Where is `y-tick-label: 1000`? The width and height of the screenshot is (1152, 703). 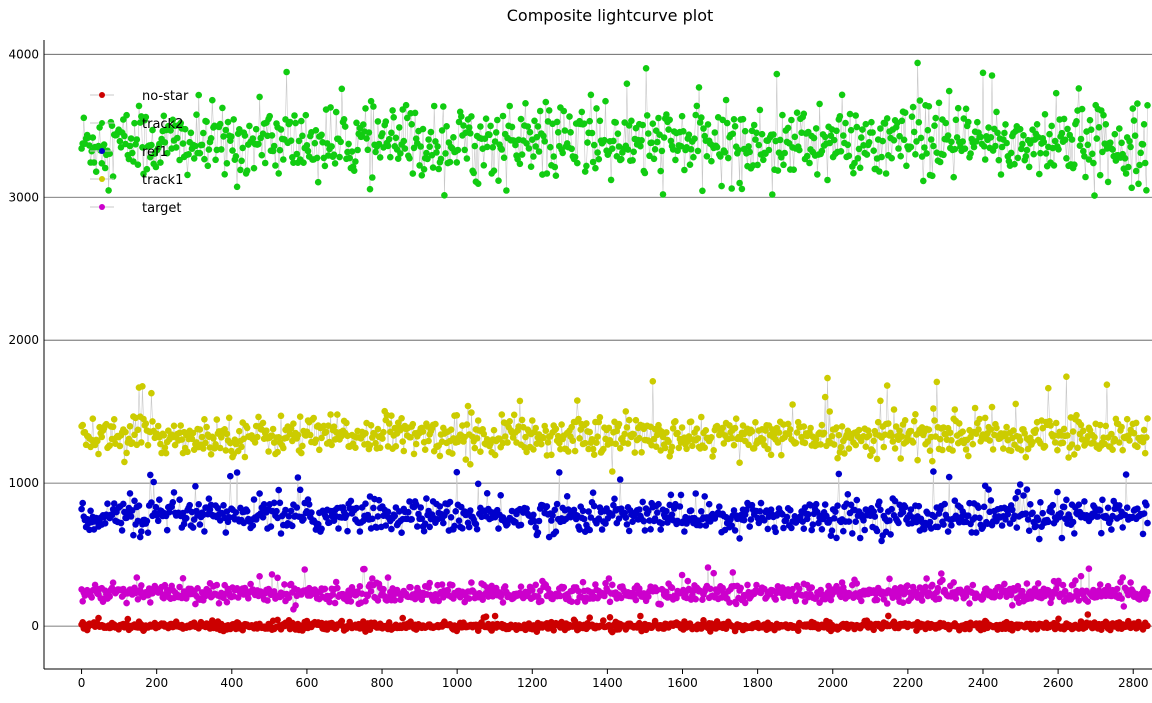
y-tick-label: 1000 is located at coordinates (23, 483).